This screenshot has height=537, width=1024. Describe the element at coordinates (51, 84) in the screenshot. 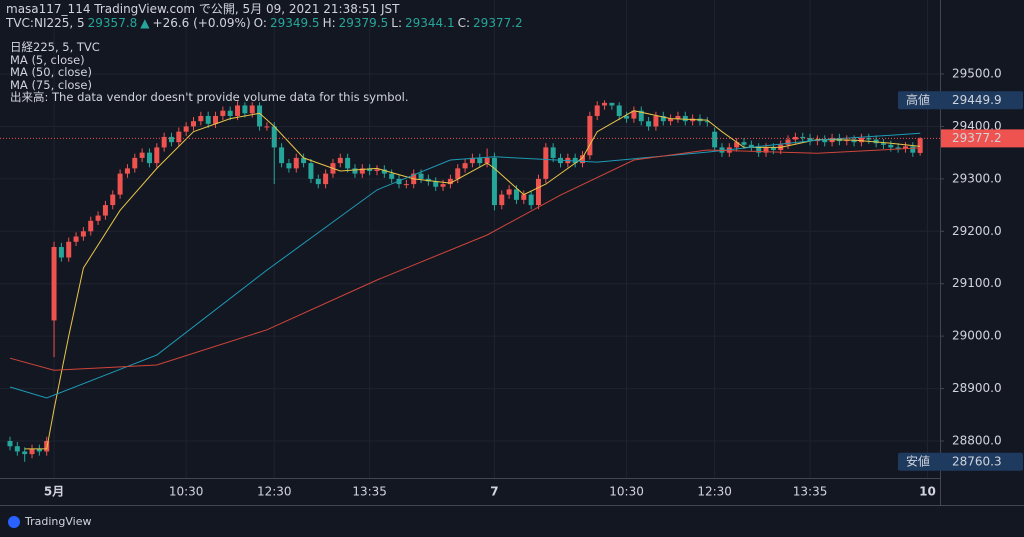

I see `legend-entry: MA (75, close)` at that location.